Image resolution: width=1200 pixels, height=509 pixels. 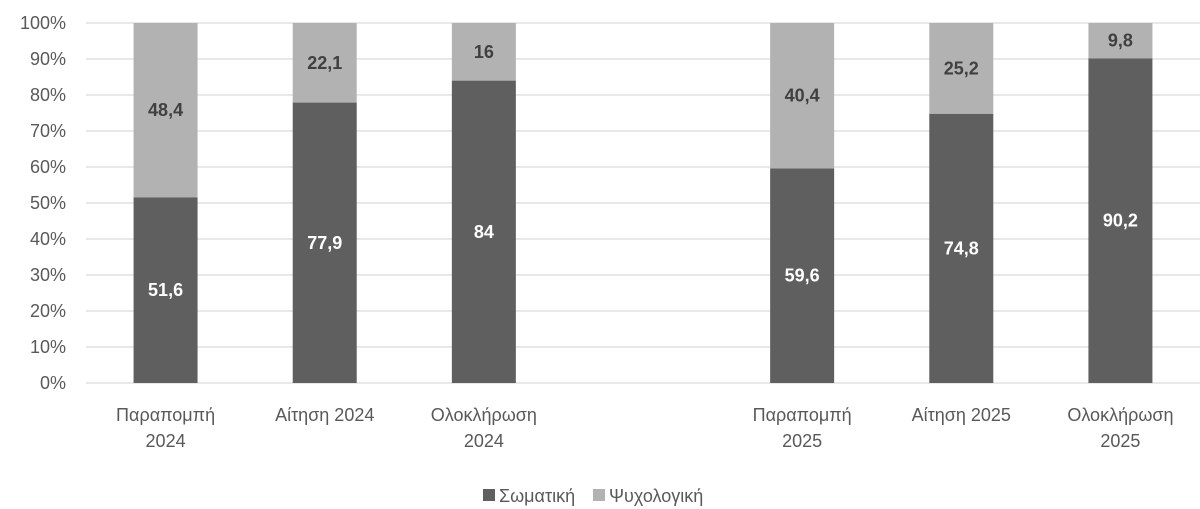 I want to click on y-tick-label: 40%, so click(x=48, y=239).